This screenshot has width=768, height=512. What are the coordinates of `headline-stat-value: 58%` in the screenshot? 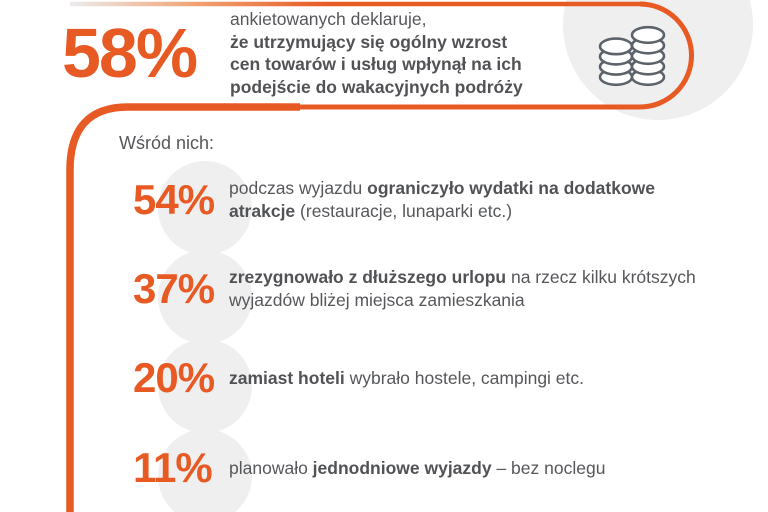 It's located at (130, 53).